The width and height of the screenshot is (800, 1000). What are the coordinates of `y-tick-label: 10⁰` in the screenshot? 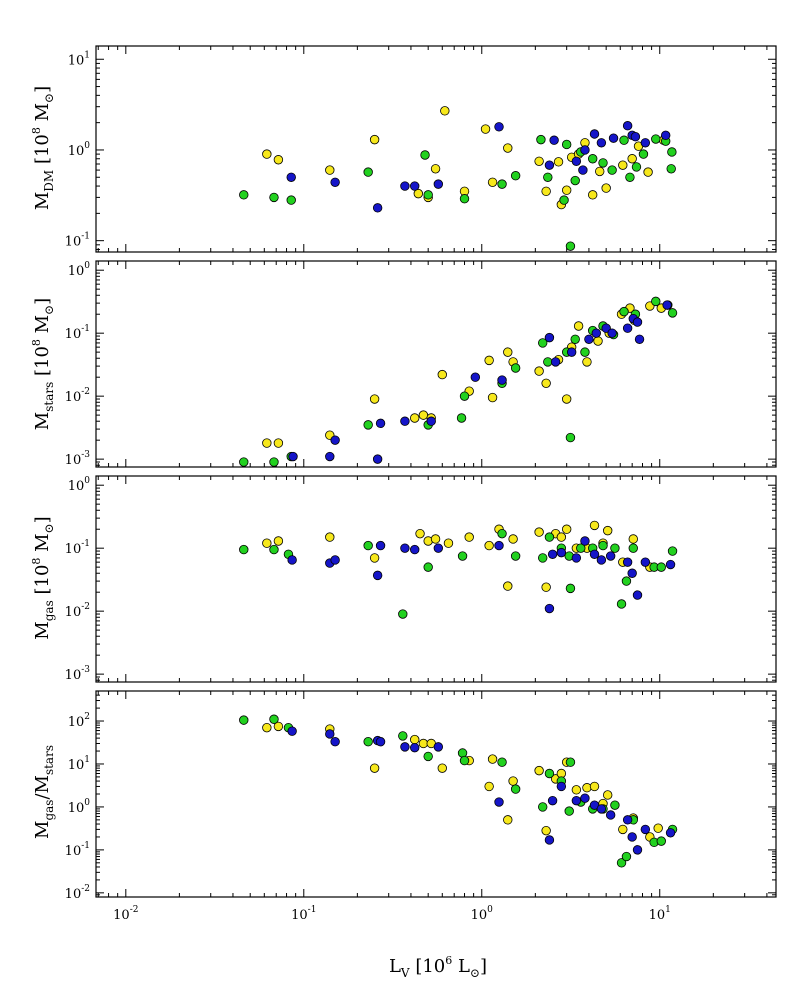 It's located at (79, 485).